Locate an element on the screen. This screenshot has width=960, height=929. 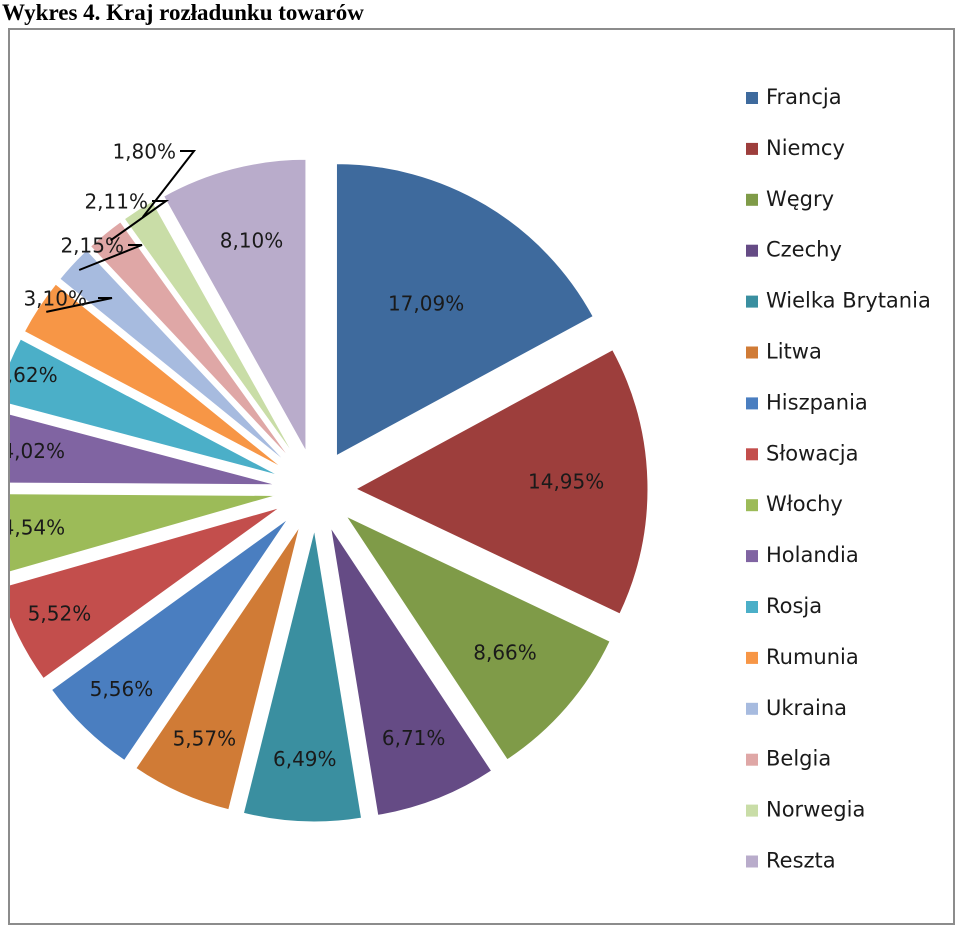
legend-swatch-rumunia is located at coordinates (752, 657).